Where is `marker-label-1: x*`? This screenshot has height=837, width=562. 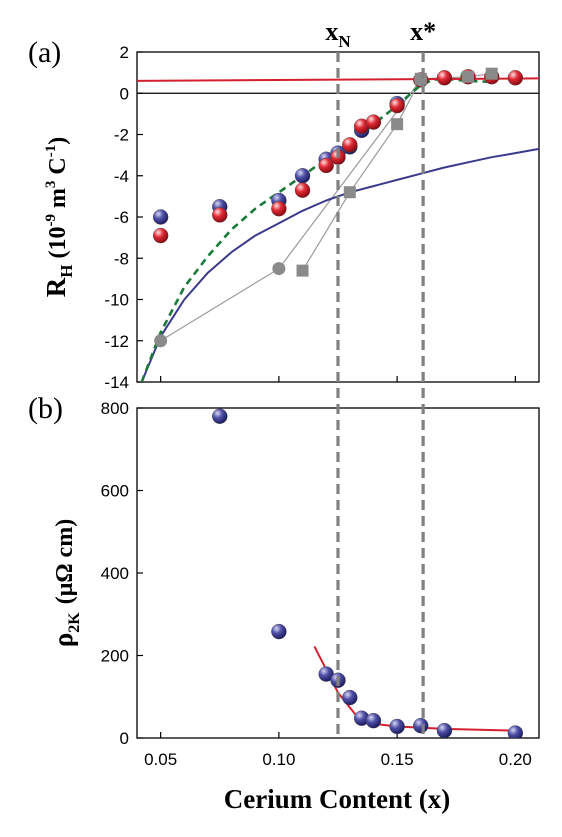 marker-label-1: x* is located at coordinates (423, 31).